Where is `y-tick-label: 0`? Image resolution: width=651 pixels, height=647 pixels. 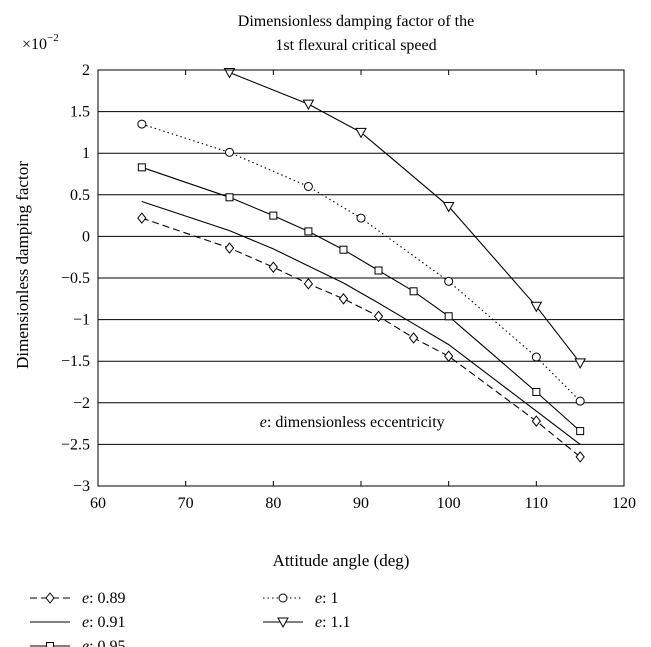
y-tick-label: 0 is located at coordinates (86, 236).